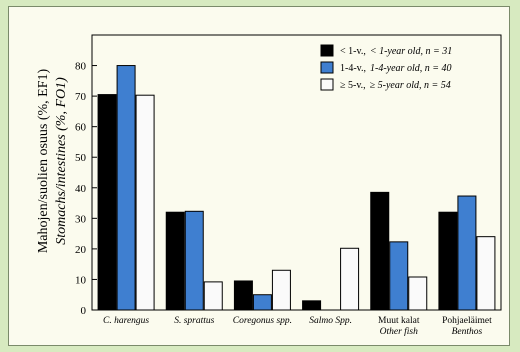 Image resolution: width=520 pixels, height=352 pixels. What do you see at coordinates (410, 85) in the screenshot?
I see `legend-label-en: ≥ 5-year old, n = 54` at bounding box center [410, 85].